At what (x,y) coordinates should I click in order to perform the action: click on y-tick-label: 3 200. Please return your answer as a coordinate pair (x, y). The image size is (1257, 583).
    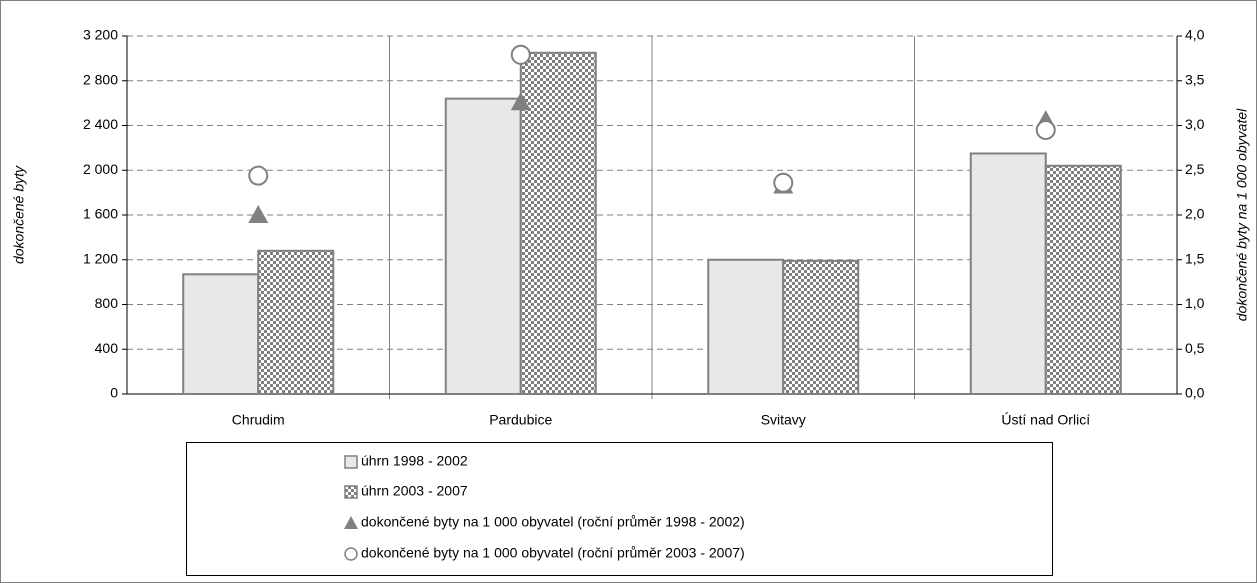
    Looking at the image, I should click on (100, 35).